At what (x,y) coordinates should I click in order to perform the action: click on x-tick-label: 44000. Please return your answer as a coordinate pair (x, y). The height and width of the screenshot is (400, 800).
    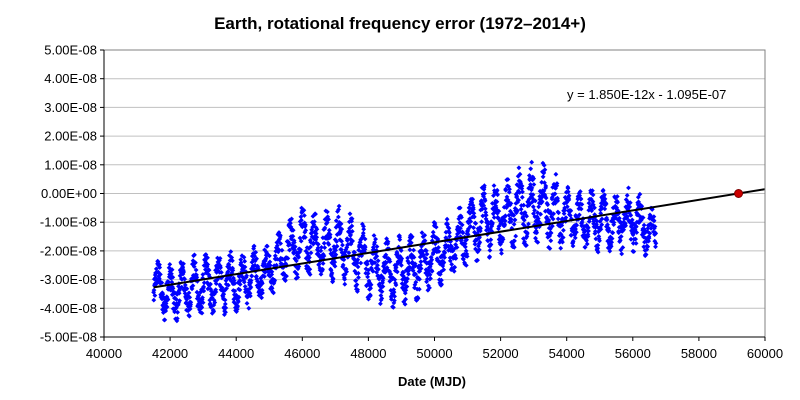
    Looking at the image, I should click on (236, 353).